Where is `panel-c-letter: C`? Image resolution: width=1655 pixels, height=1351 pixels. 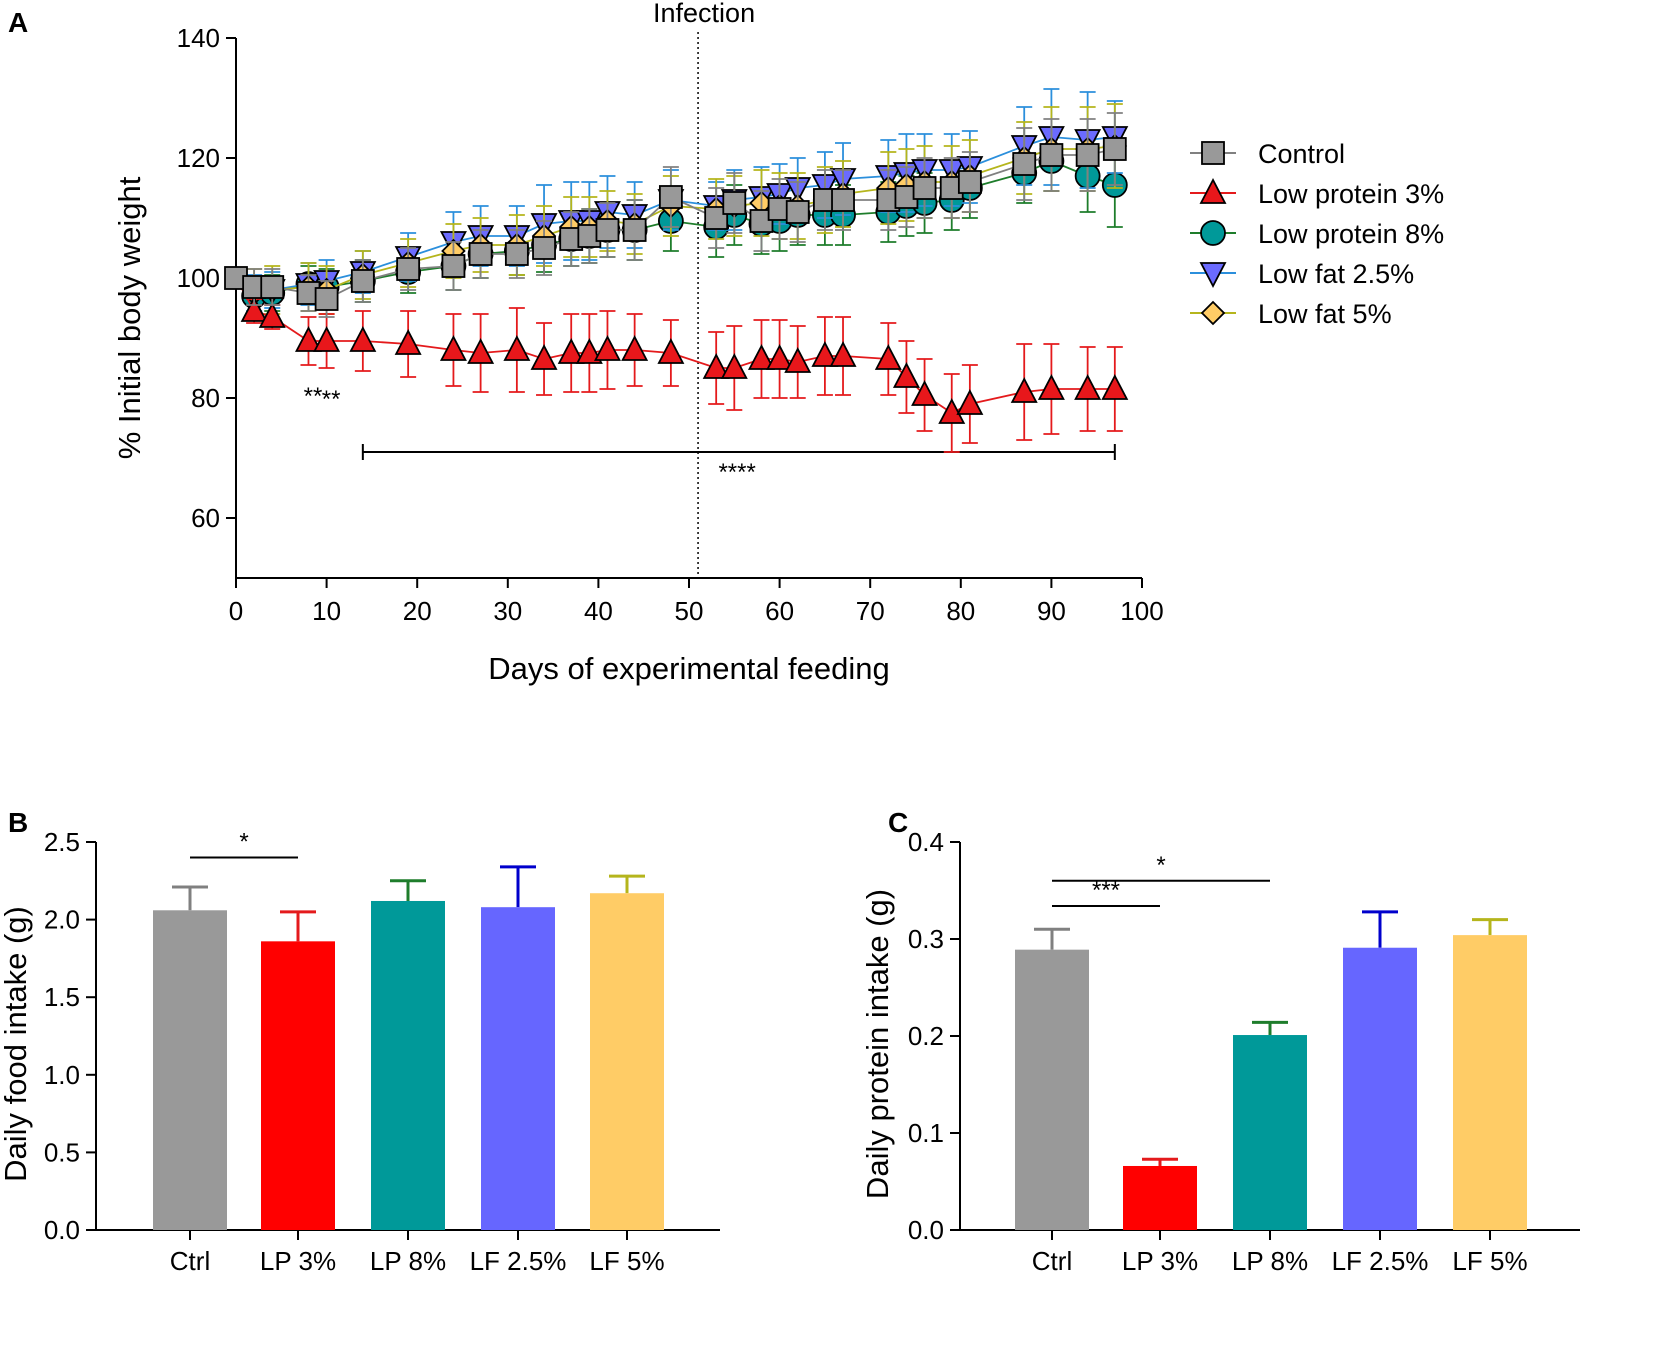
panel-c-letter: C is located at coordinates (898, 822).